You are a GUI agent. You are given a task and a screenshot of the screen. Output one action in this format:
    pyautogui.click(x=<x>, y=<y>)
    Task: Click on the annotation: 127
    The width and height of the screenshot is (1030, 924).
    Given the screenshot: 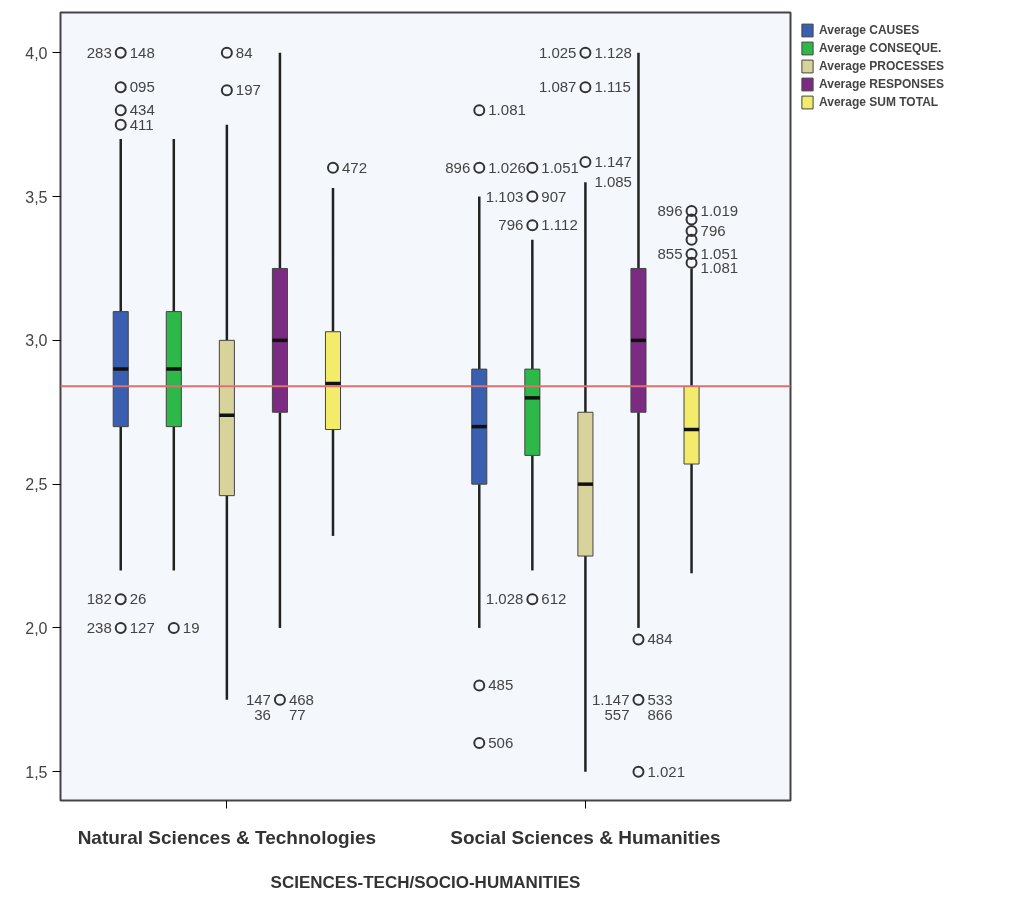 What is the action you would take?
    pyautogui.click(x=142, y=627)
    